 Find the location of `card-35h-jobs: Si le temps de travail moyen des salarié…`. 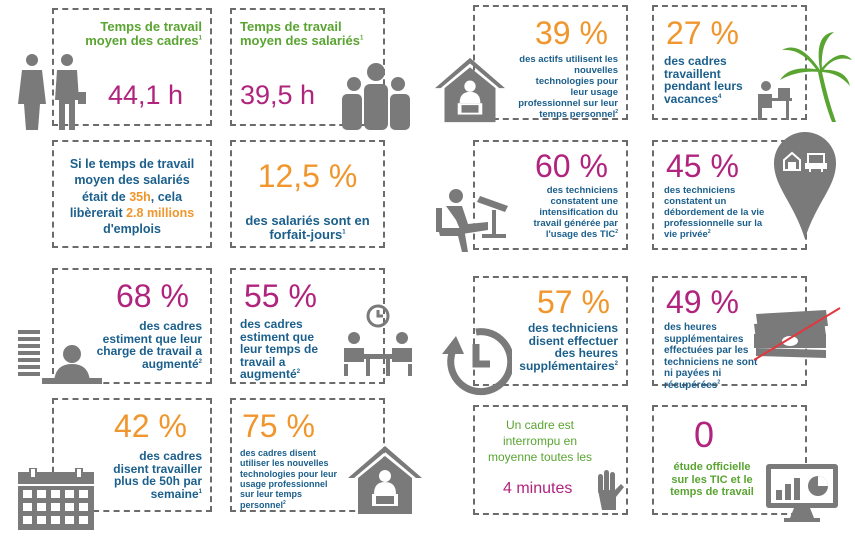

card-35h-jobs: Si le temps de travail moyen des salarié… is located at coordinates (132, 194).